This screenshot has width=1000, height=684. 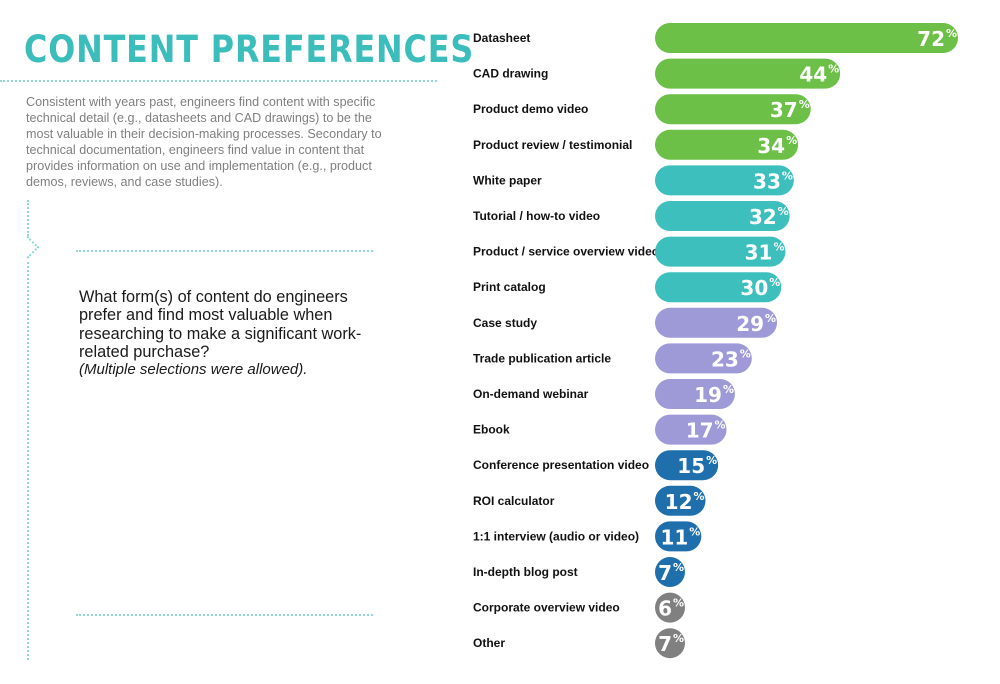 What do you see at coordinates (28, 461) in the screenshot?
I see `dotted-connector-bottom` at bounding box center [28, 461].